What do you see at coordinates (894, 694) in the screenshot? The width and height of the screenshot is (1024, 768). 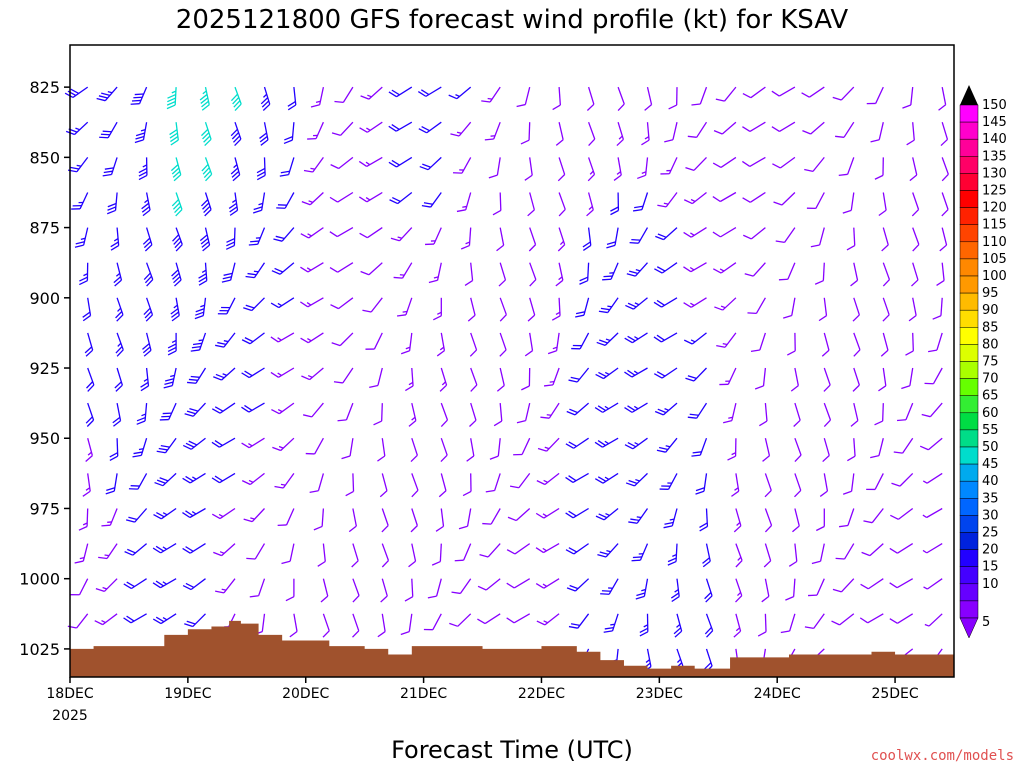 I see `x-tick-label: 25DEC` at bounding box center [894, 694].